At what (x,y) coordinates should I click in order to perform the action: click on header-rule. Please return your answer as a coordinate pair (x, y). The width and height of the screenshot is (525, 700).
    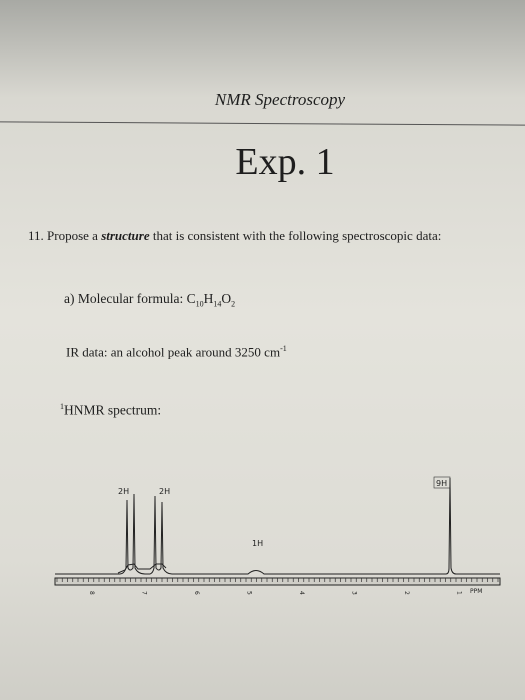
    Looking at the image, I should click on (262, 123).